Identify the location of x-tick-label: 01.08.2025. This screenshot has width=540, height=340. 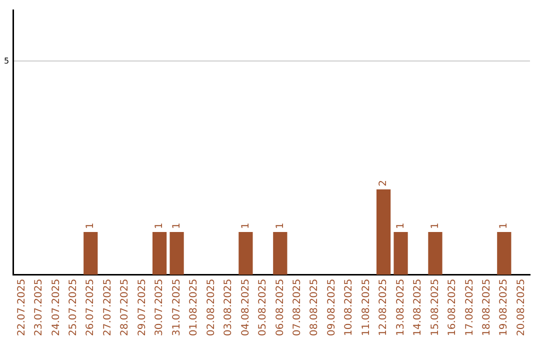
(194, 307).